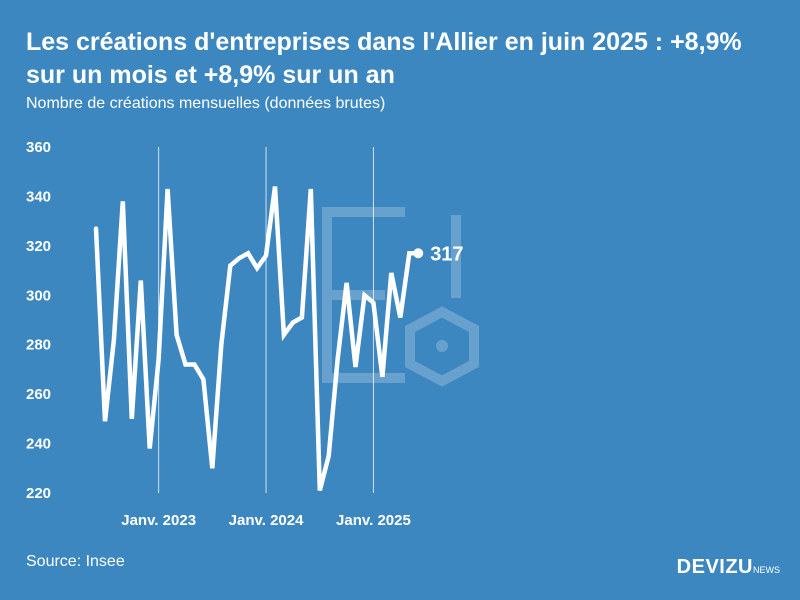 This screenshot has height=600, width=800. Describe the element at coordinates (766, 570) in the screenshot. I see `brand-suffix: NEWS` at that location.